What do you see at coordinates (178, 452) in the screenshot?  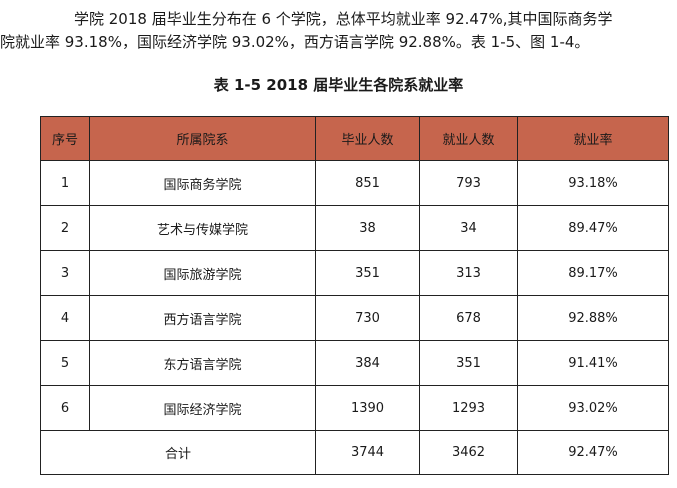 I see `cell-total-label: 合计` at bounding box center [178, 452].